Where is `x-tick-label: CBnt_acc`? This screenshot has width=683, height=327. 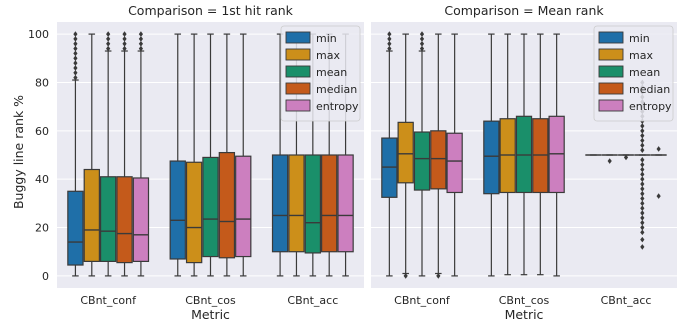 x-tick-label: CBnt_acc is located at coordinates (312, 300).